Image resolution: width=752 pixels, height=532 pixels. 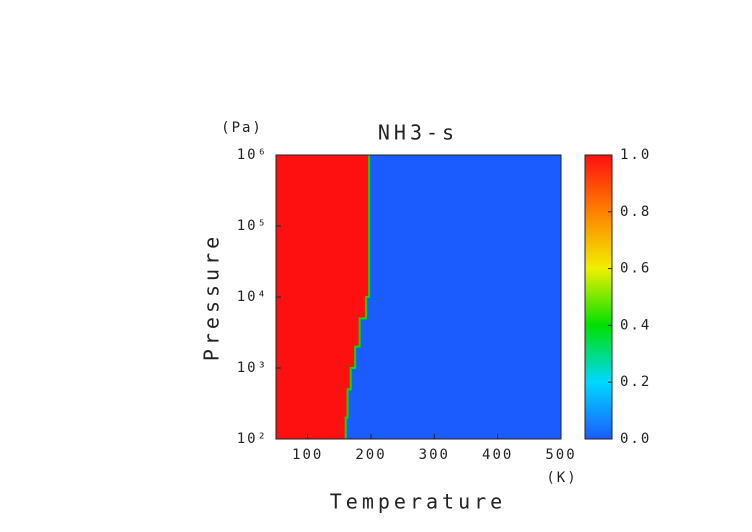 I want to click on x-tick-label: 500, so click(x=560, y=455).